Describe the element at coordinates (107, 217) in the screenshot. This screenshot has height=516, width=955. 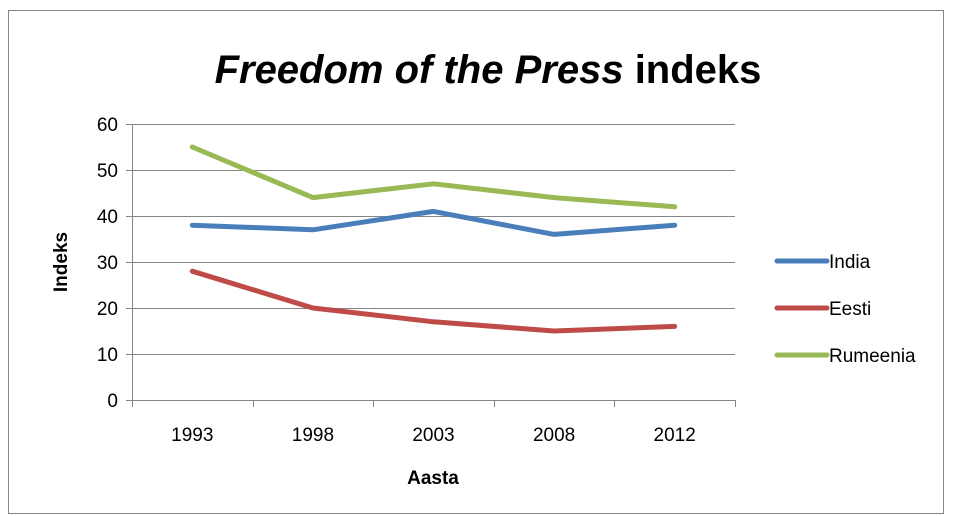
I see `y-tick-label: 40` at that location.